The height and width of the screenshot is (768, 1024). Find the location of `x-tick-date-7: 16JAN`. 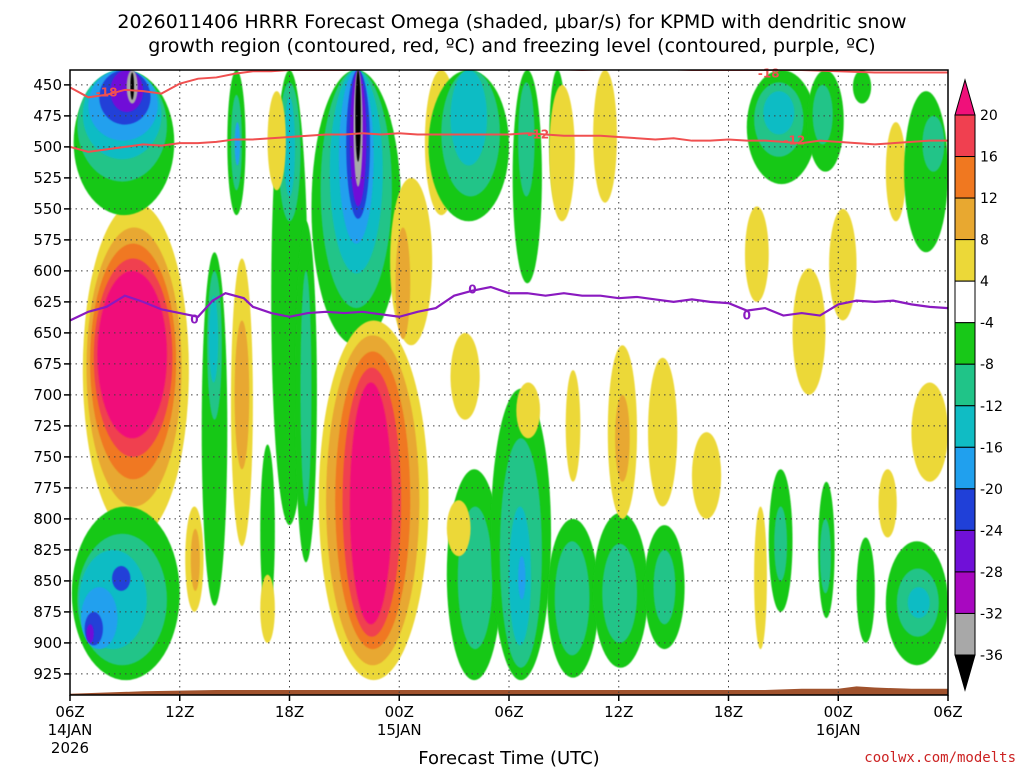

x-tick-date-7: 16JAN is located at coordinates (838, 730).